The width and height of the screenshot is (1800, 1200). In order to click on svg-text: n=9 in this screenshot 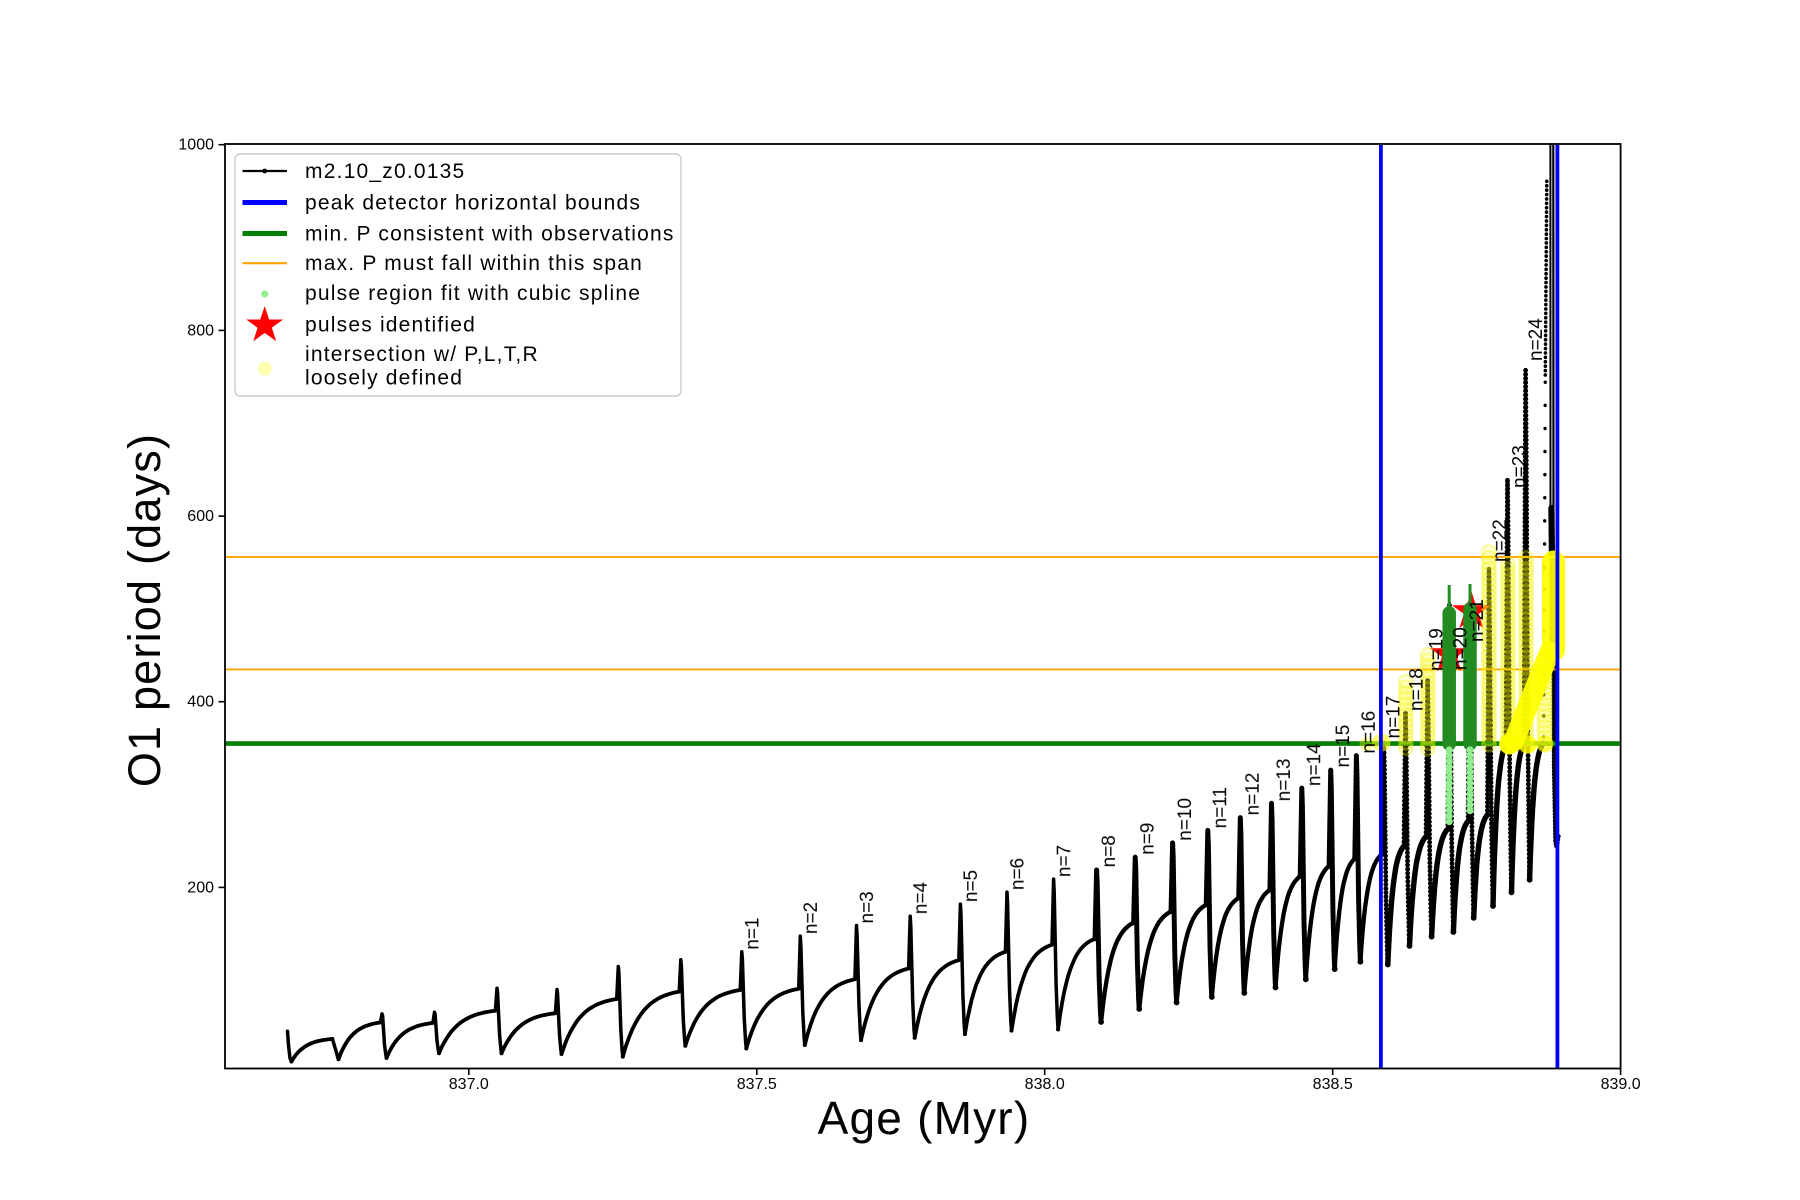, I will do `click(1148, 839)`.